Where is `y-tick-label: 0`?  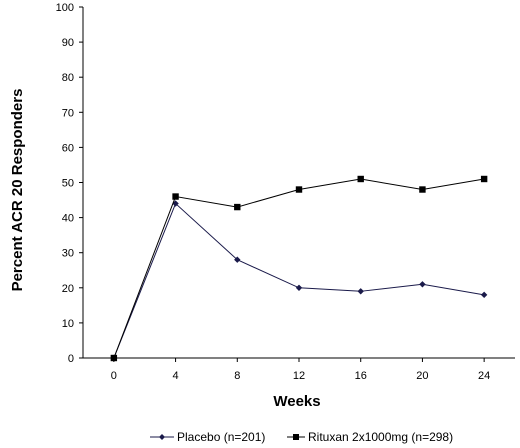
y-tick-label: 0 is located at coordinates (71, 359).